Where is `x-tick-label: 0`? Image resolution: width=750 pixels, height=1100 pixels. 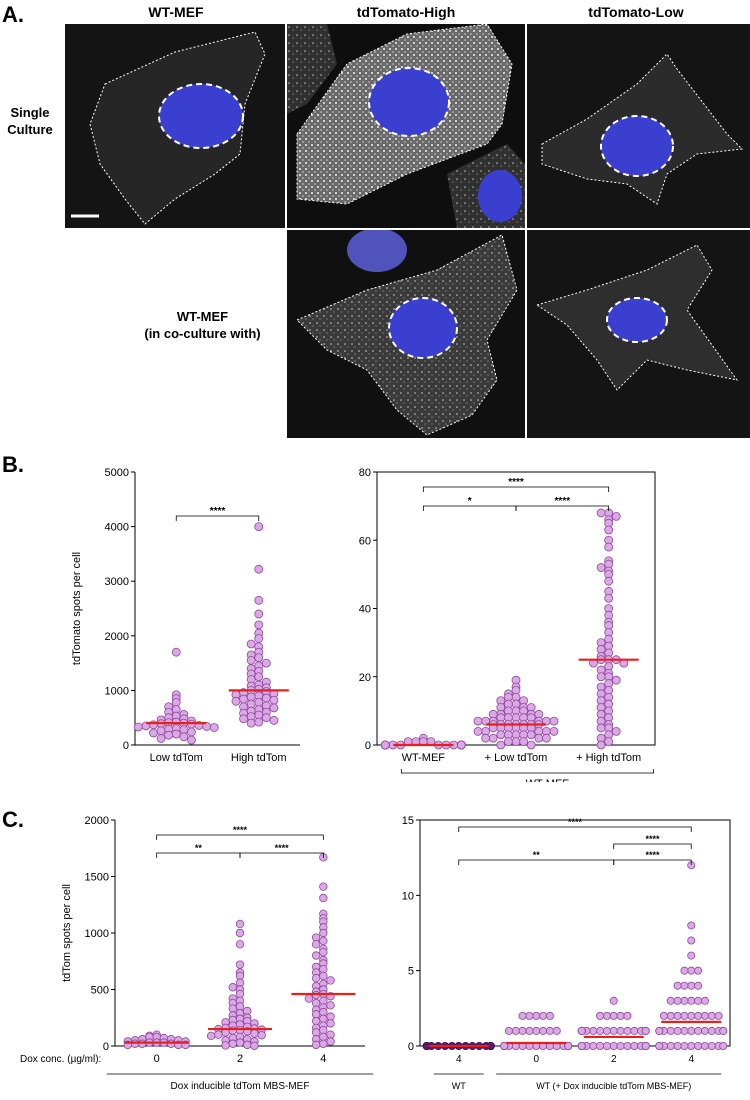
x-tick-label: 0 is located at coordinates (157, 1059).